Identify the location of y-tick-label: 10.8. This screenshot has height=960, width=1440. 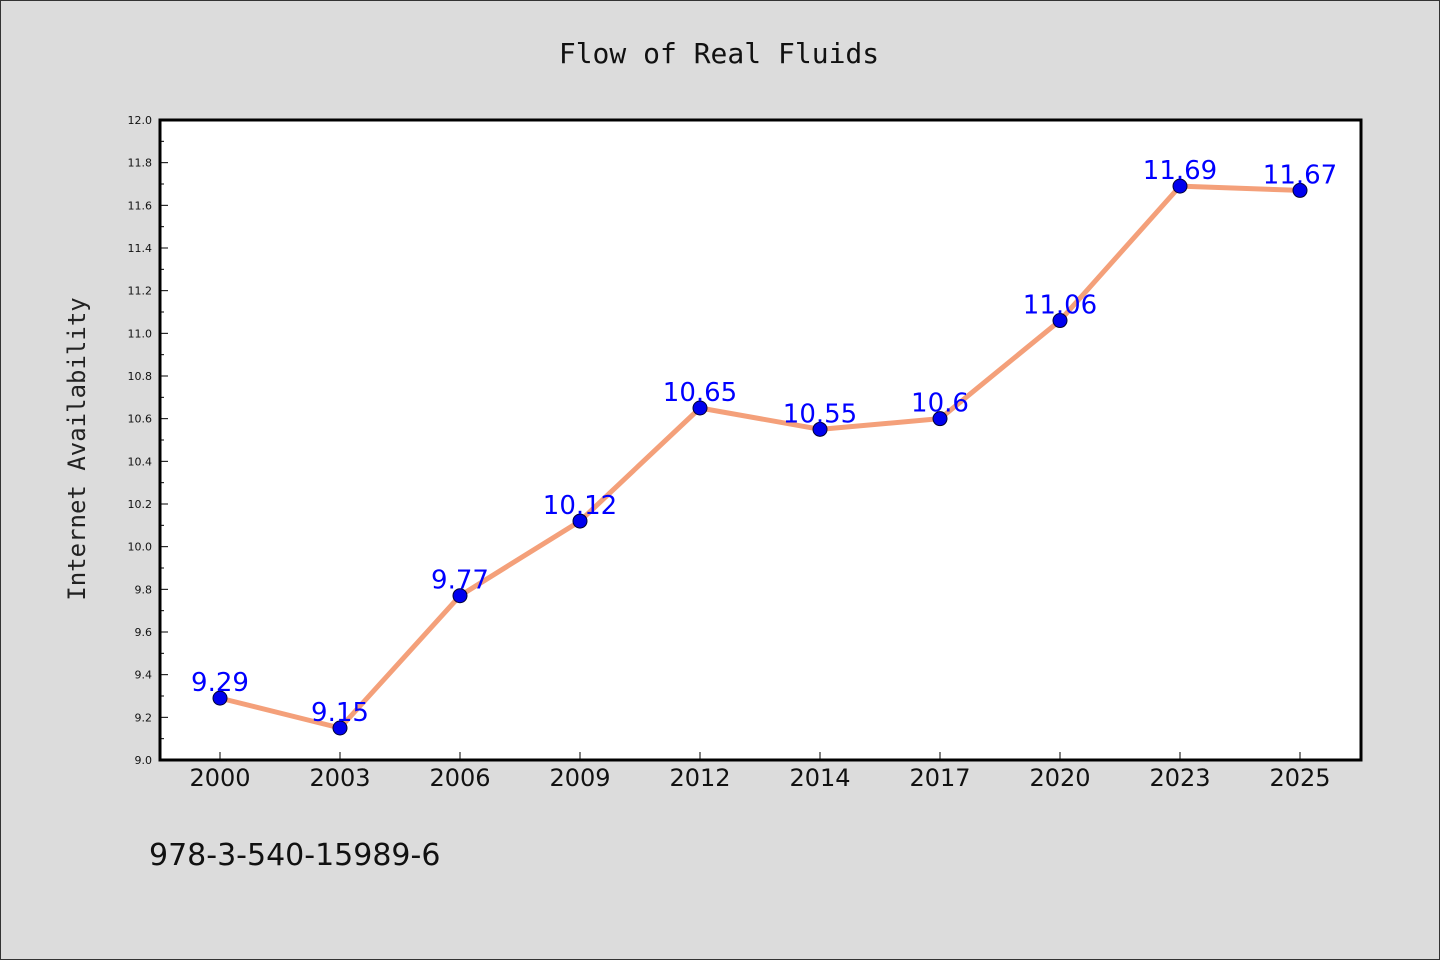
(140, 376).